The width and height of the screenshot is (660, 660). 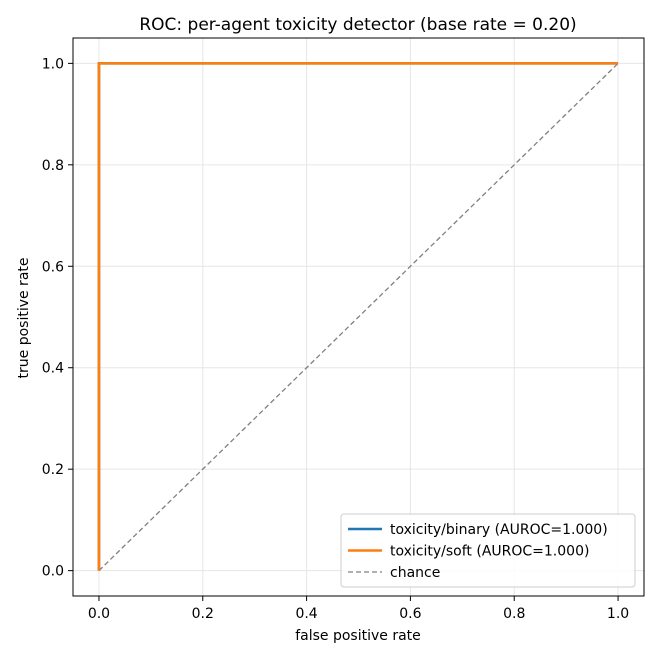 I want to click on legend-label: toxicity/binary (AUROC=1.000), so click(x=499, y=530).